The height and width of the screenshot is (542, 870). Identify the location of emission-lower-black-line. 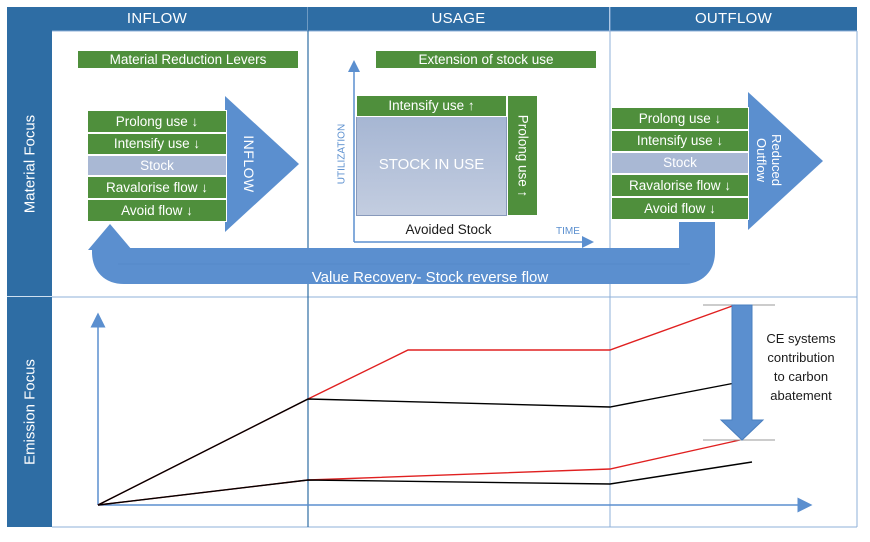
(425, 483).